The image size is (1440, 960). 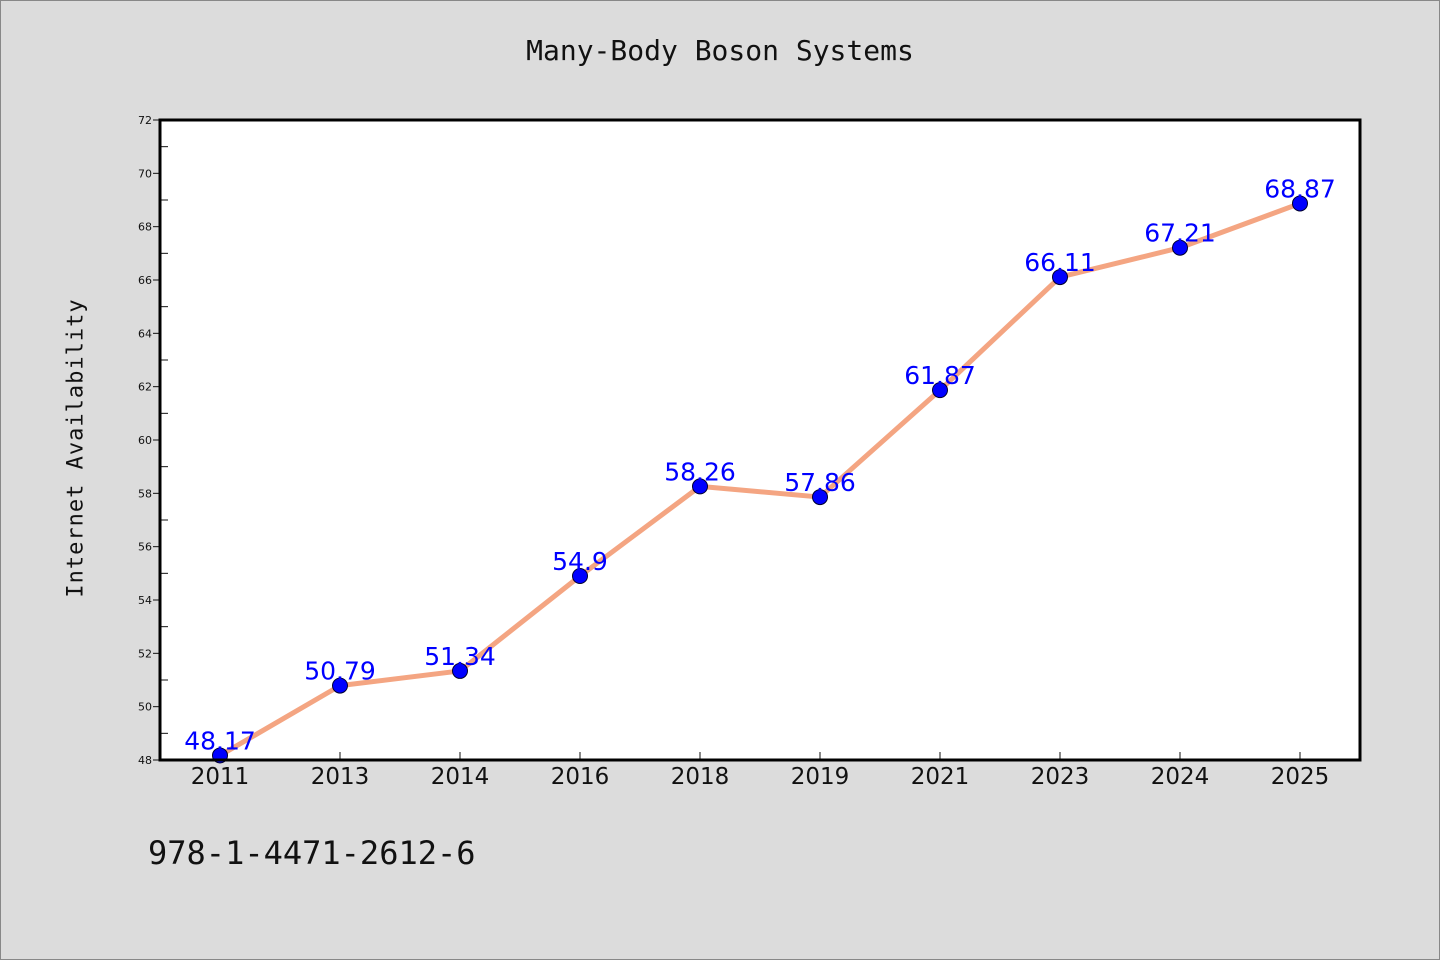 I want to click on data-label: 51.34, so click(x=460, y=656).